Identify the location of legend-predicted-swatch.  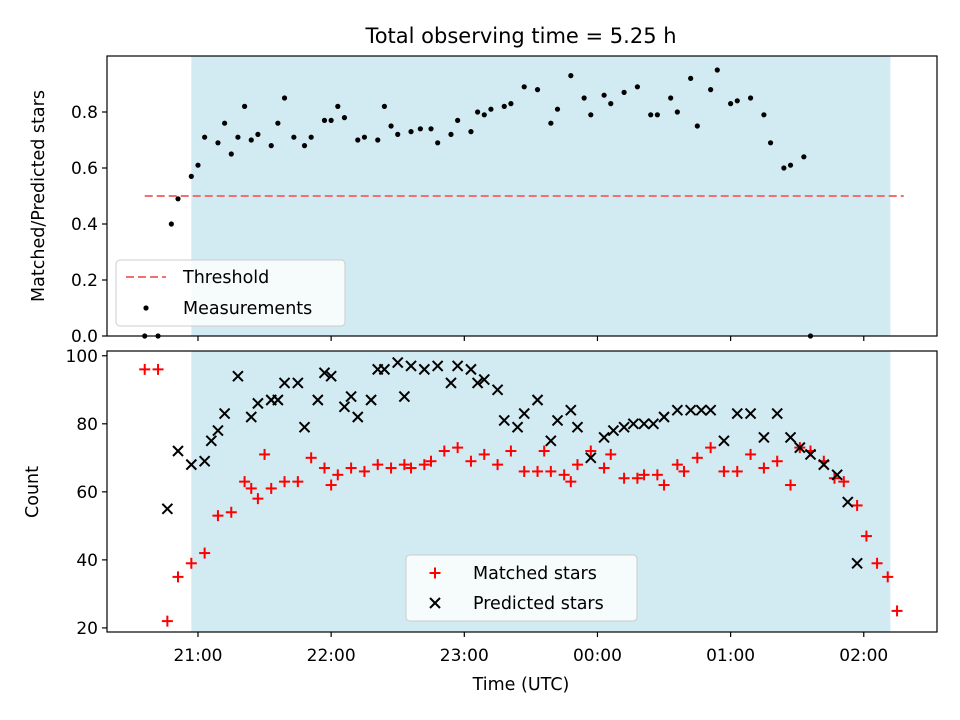
(435, 603).